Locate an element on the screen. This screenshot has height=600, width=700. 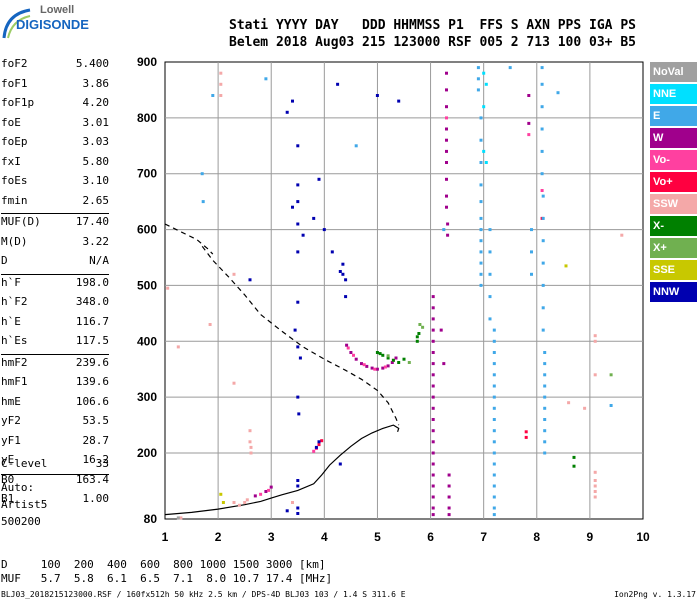
param-value: 3.01 is located at coordinates (96, 122).